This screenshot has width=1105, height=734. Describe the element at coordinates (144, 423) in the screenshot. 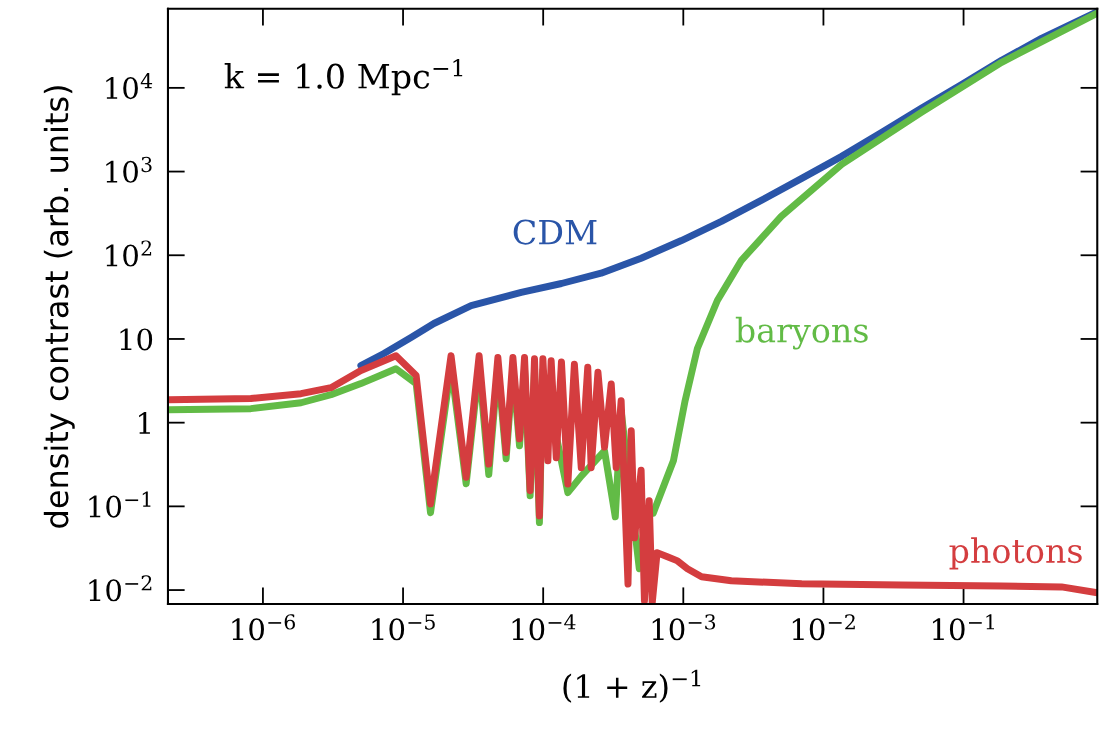

I see `y-tick-label: 1` at that location.